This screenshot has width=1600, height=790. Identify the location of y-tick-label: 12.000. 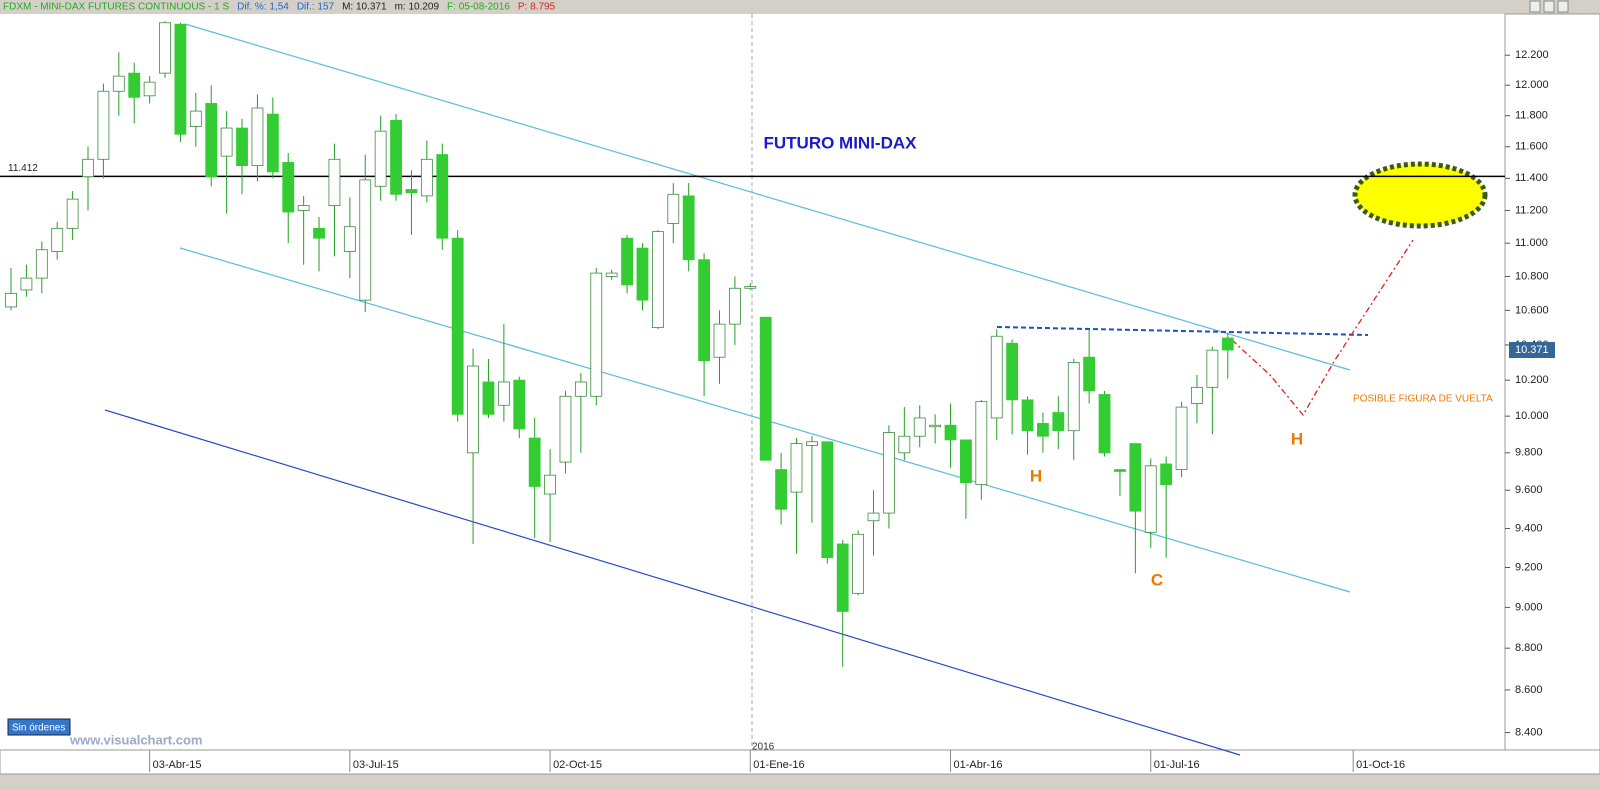
(1532, 85).